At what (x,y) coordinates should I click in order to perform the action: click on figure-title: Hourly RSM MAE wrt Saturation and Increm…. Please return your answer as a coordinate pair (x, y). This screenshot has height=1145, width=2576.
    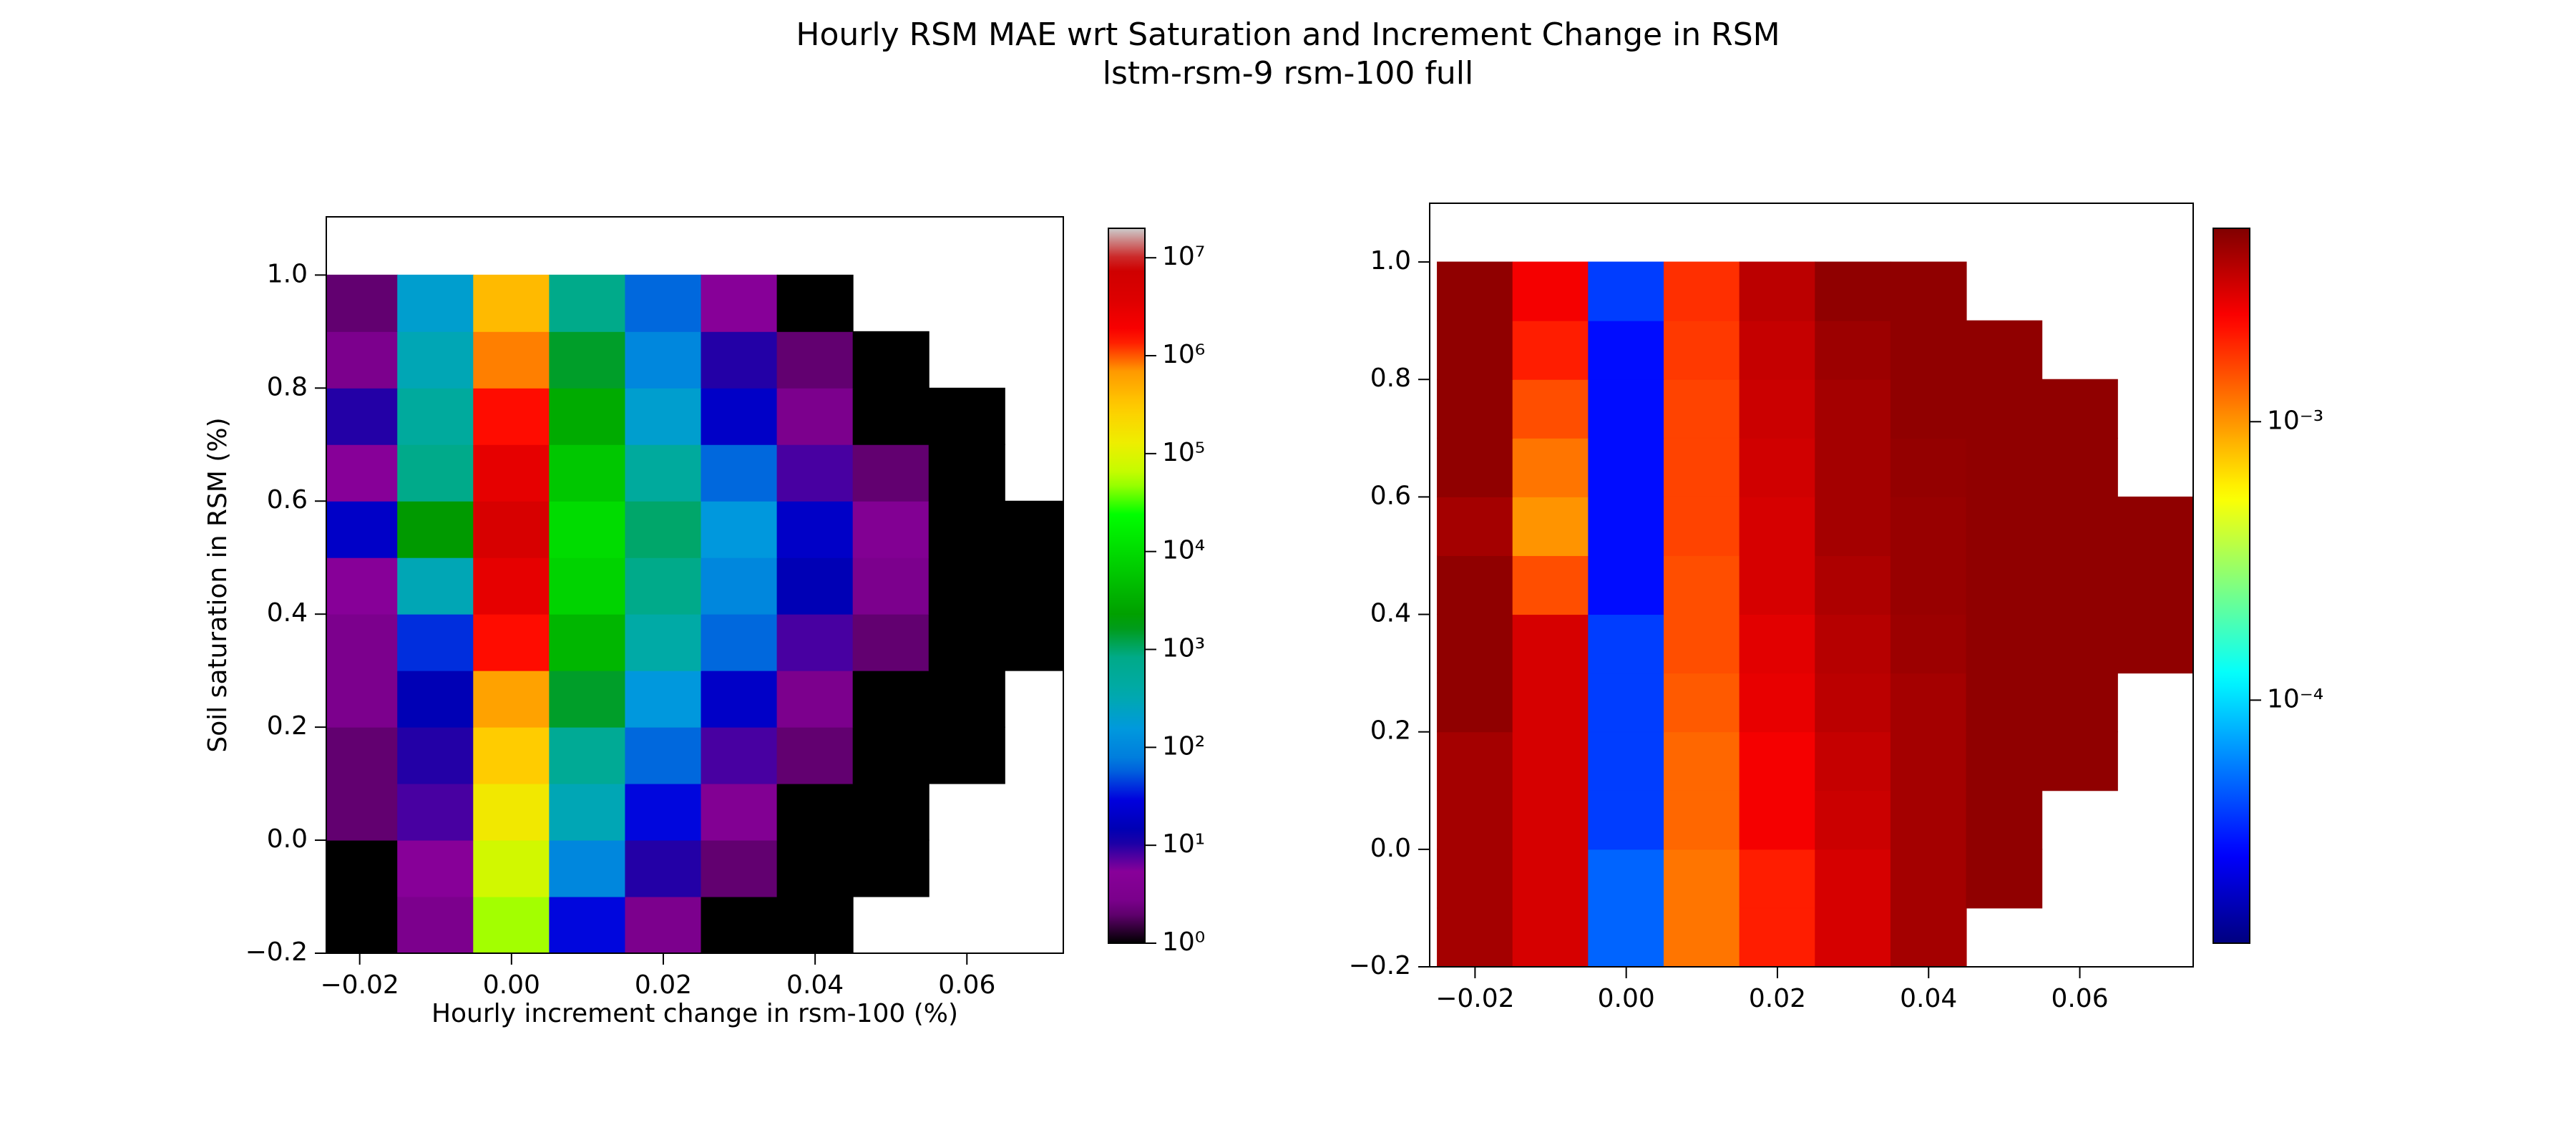
    Looking at the image, I should click on (1288, 34).